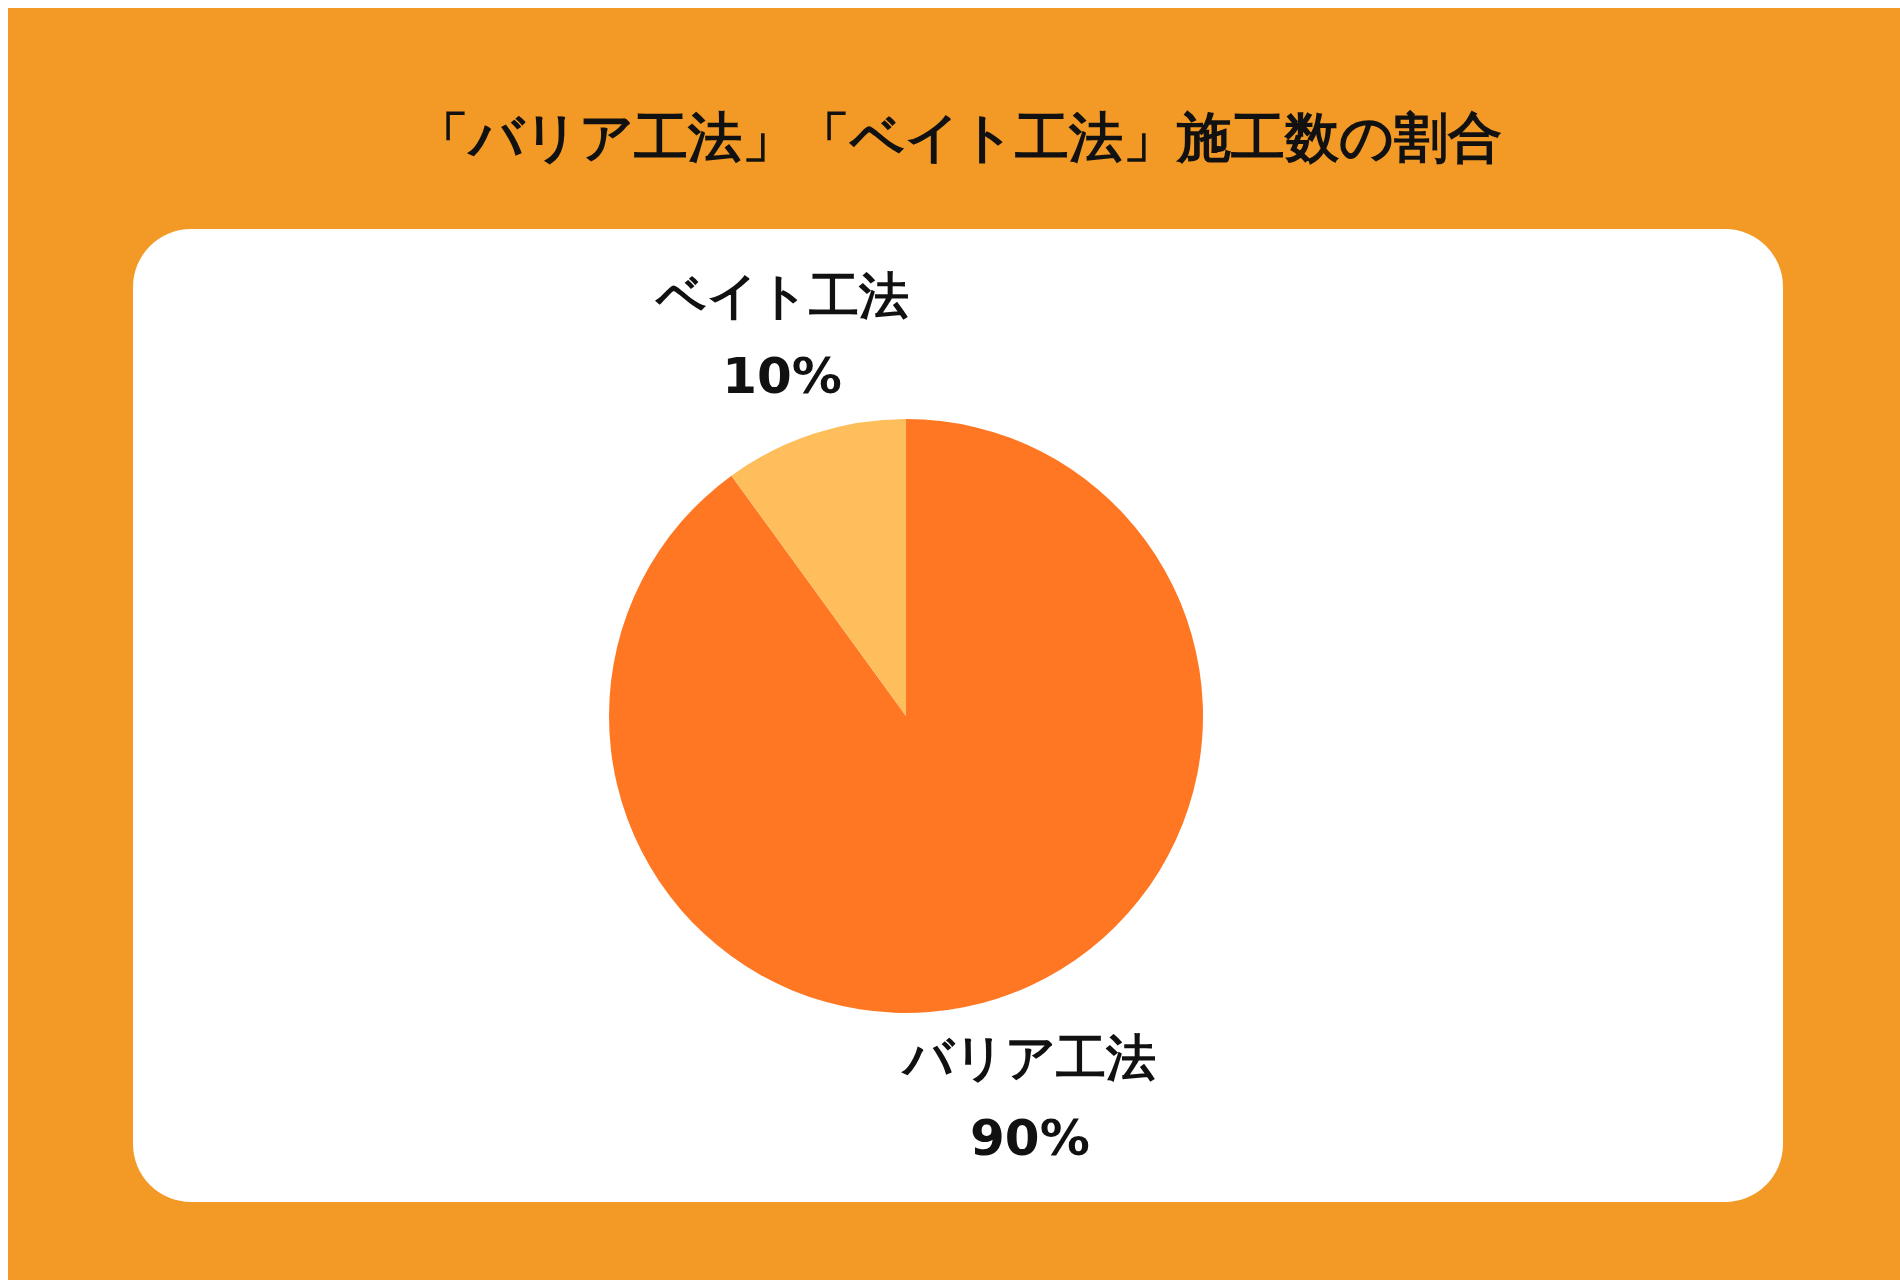  I want to click on data-label: 10%, so click(782, 375).